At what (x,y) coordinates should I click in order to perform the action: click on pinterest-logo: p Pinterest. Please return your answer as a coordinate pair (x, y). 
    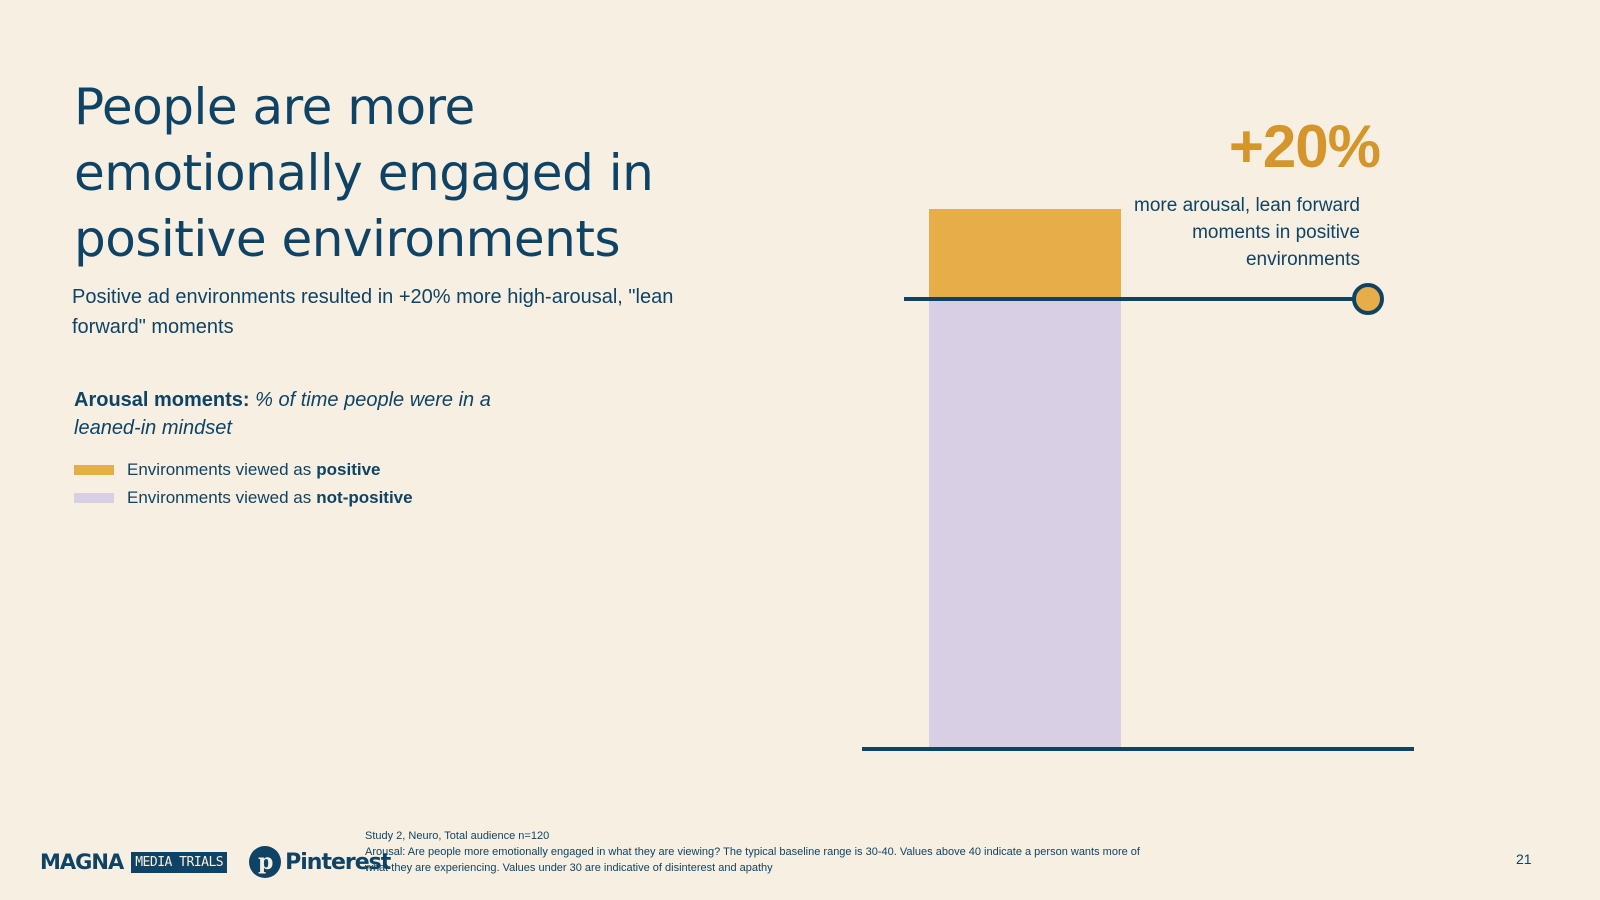
    Looking at the image, I should click on (320, 862).